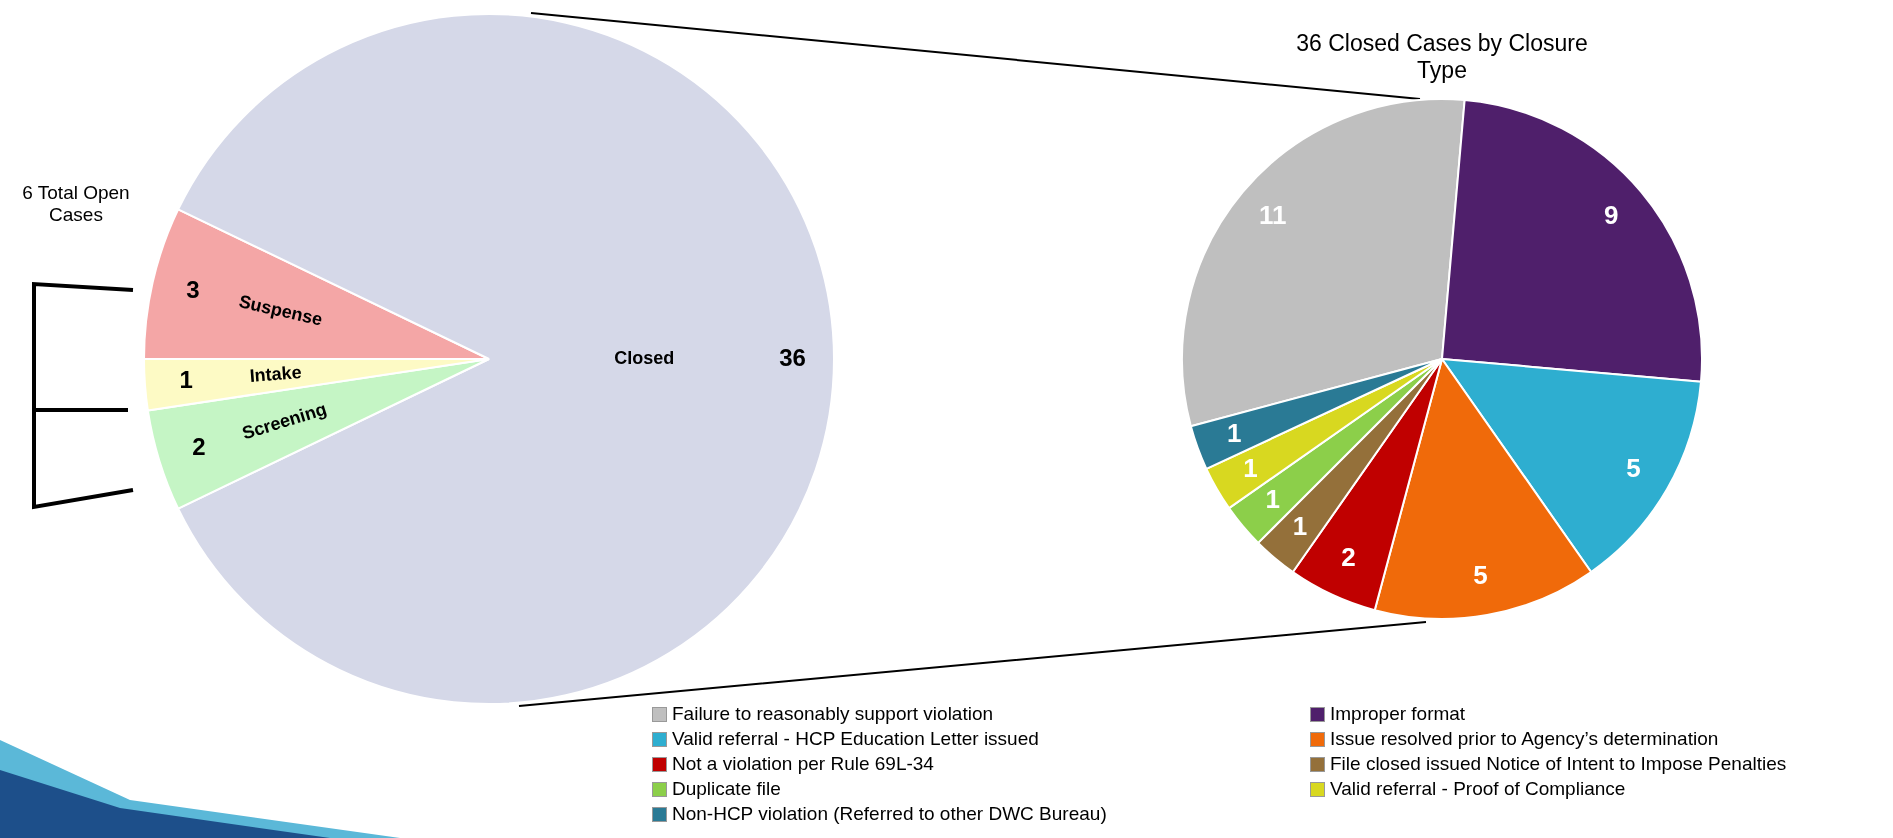 The image size is (1893, 838). I want to click on legend-label: File closed issued Notice of Intent to Impose Penalties, so click(1558, 764).